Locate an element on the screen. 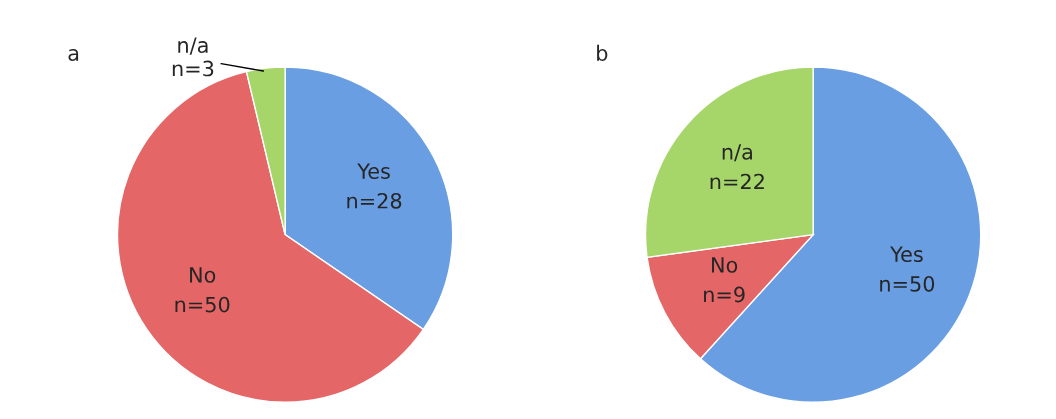 The width and height of the screenshot is (1056, 419). chart-title: b is located at coordinates (602, 52).